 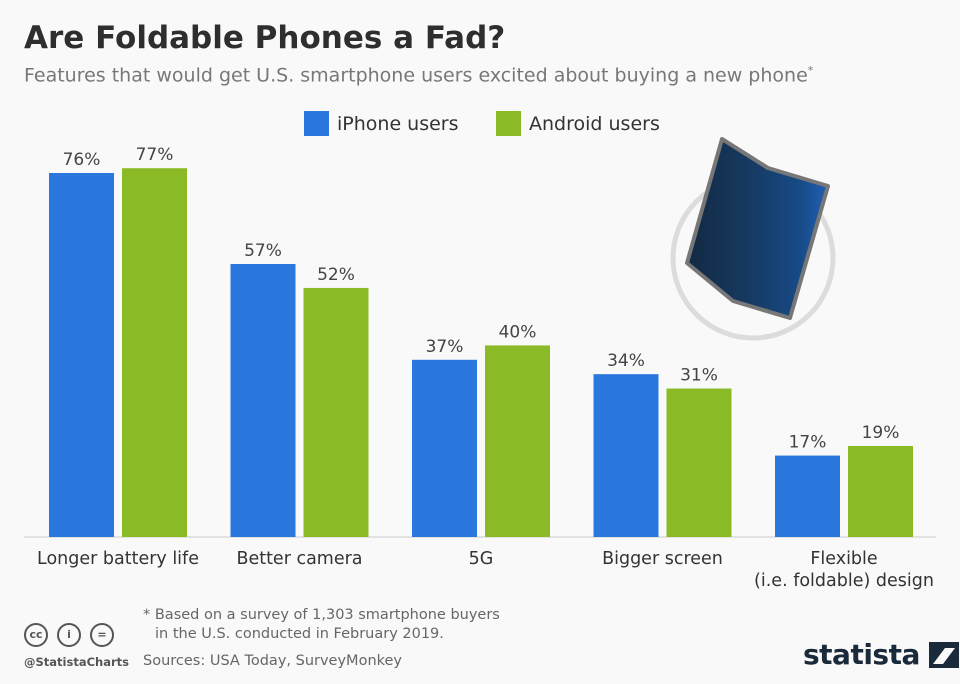 I want to click on legend-label: Android users, so click(x=594, y=123).